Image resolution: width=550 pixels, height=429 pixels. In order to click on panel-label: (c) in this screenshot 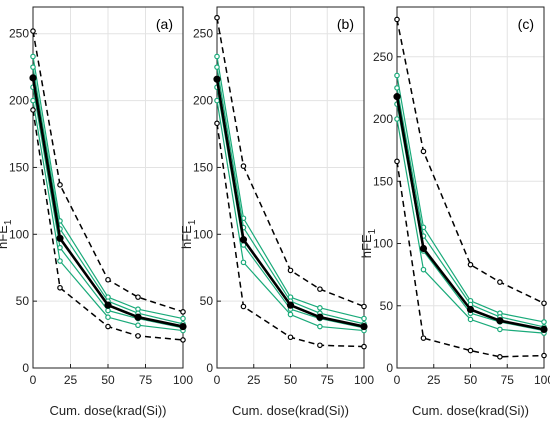, I will do `click(526, 24)`.